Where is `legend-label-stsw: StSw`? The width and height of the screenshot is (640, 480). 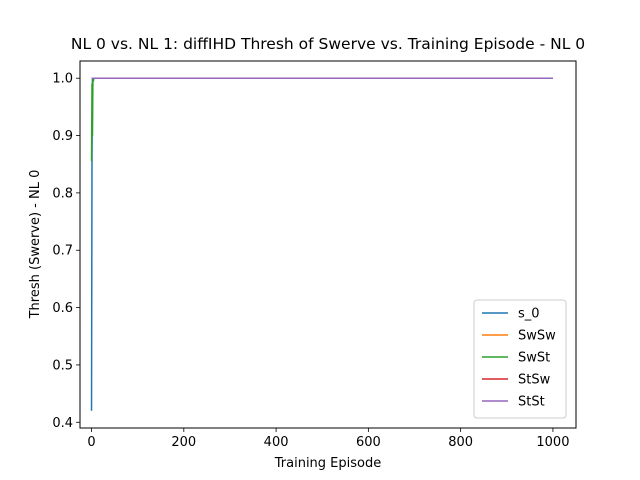
legend-label-stsw: StSw is located at coordinates (534, 380).